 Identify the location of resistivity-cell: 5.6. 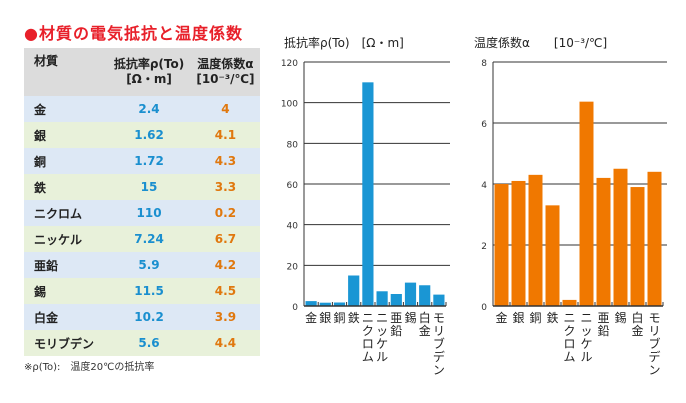
(149, 343).